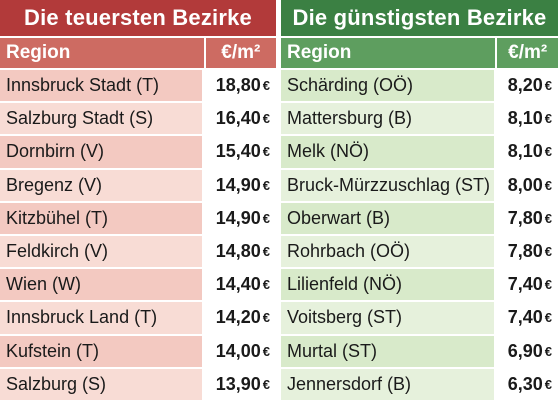 Image resolution: width=558 pixels, height=401 pixels. I want to click on table-row: Jennersdorf (B) 6,30 €, so click(419, 384).